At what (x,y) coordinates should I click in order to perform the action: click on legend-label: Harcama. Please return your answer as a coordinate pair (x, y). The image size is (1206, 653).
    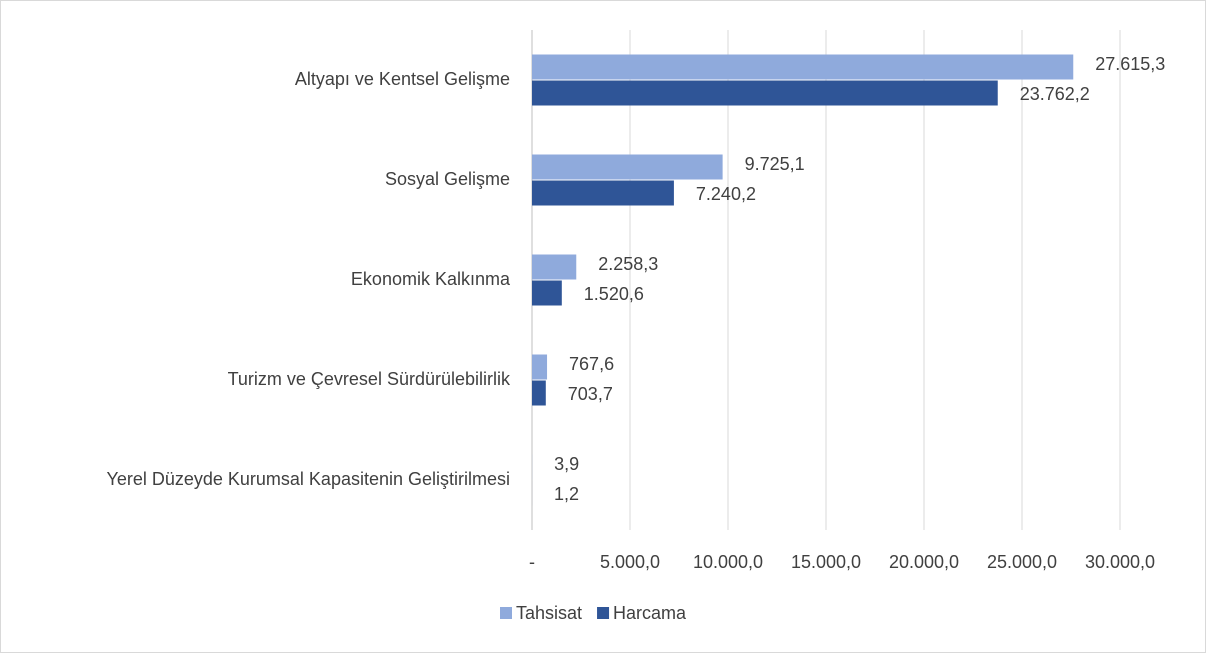
    Looking at the image, I should click on (650, 613).